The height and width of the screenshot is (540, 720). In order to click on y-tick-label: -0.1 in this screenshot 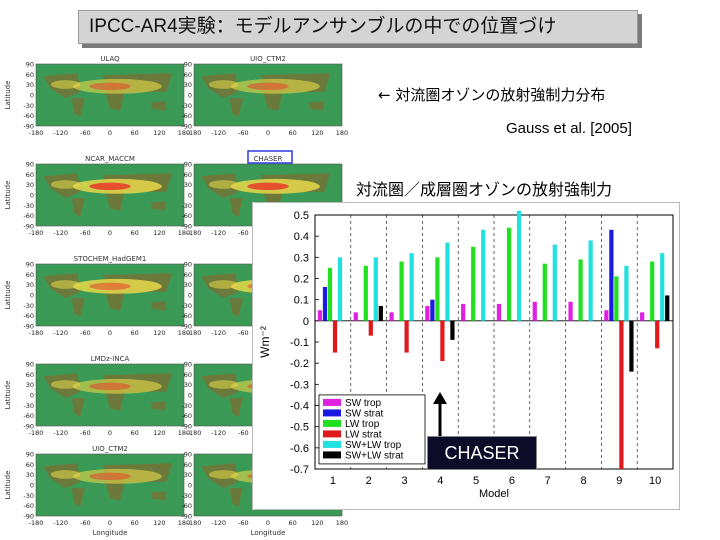, I will do `click(299, 343)`.